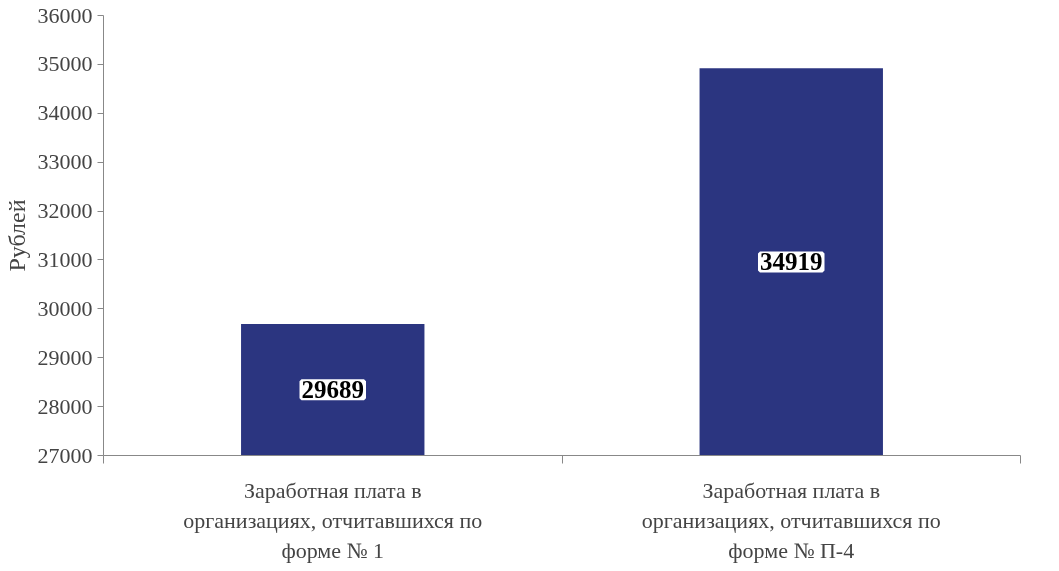 Image resolution: width=1059 pixels, height=571 pixels. Describe the element at coordinates (65, 15) in the screenshot. I see `y-tick-label: 36000` at that location.